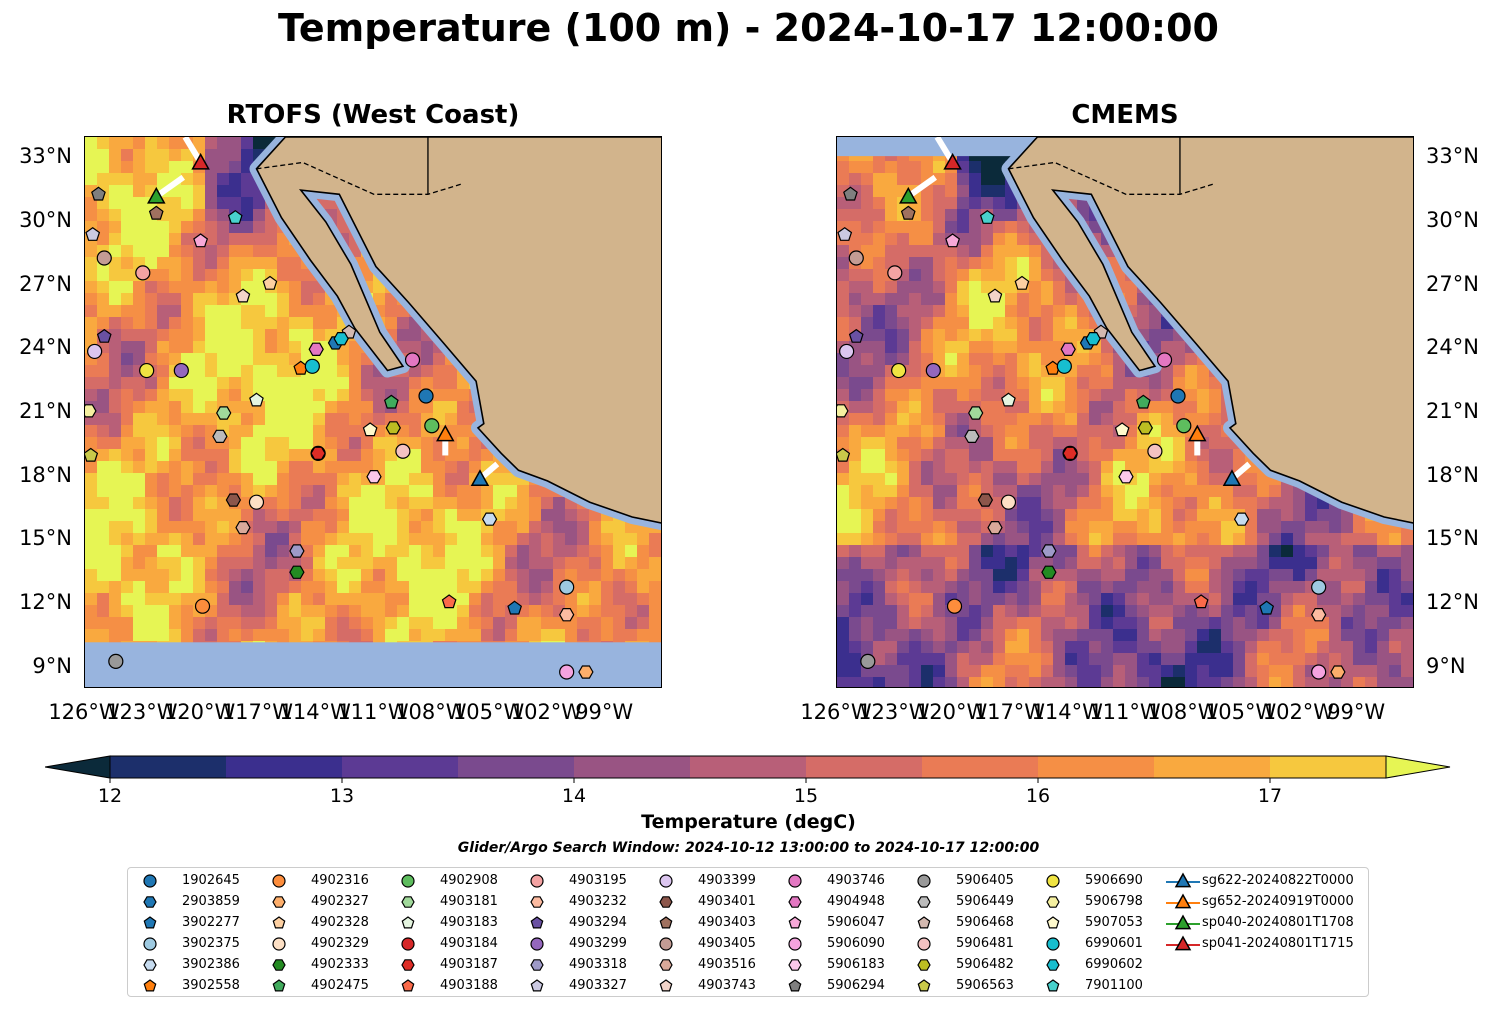 This screenshot has height=1014, width=1497. What do you see at coordinates (257, 712) in the screenshot?
I see `x-tick-label: 117°W` at bounding box center [257, 712].